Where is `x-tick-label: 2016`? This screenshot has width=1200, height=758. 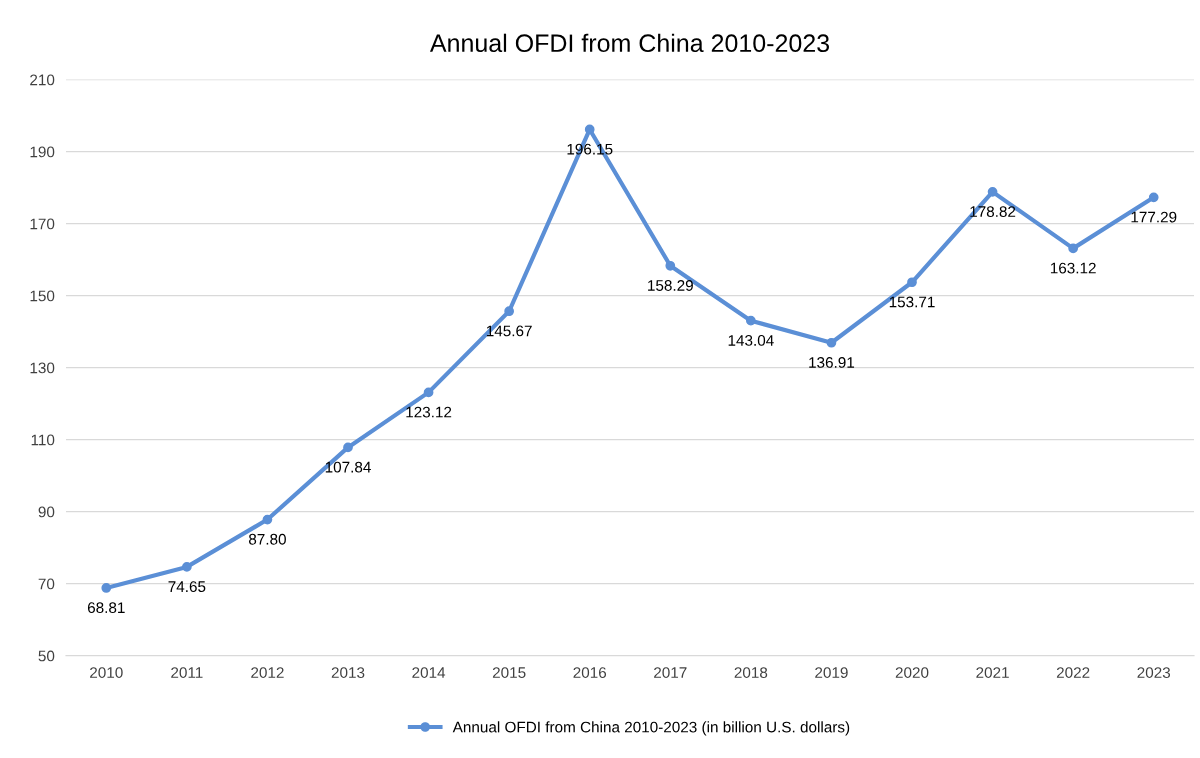
x-tick-label: 2016 is located at coordinates (590, 672).